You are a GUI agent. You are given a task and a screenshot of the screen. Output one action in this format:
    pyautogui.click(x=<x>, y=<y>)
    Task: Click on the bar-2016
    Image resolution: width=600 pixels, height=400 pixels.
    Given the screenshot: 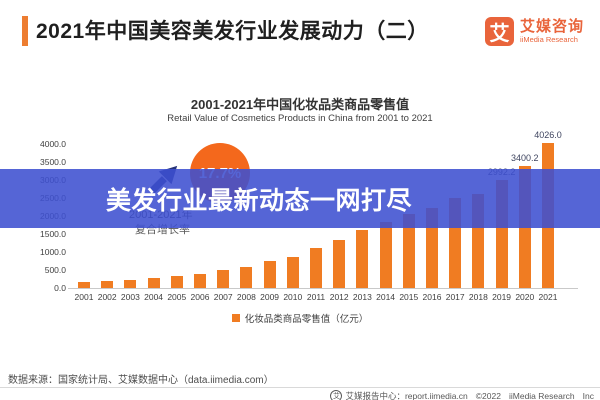 What is the action you would take?
    pyautogui.click(x=432, y=248)
    